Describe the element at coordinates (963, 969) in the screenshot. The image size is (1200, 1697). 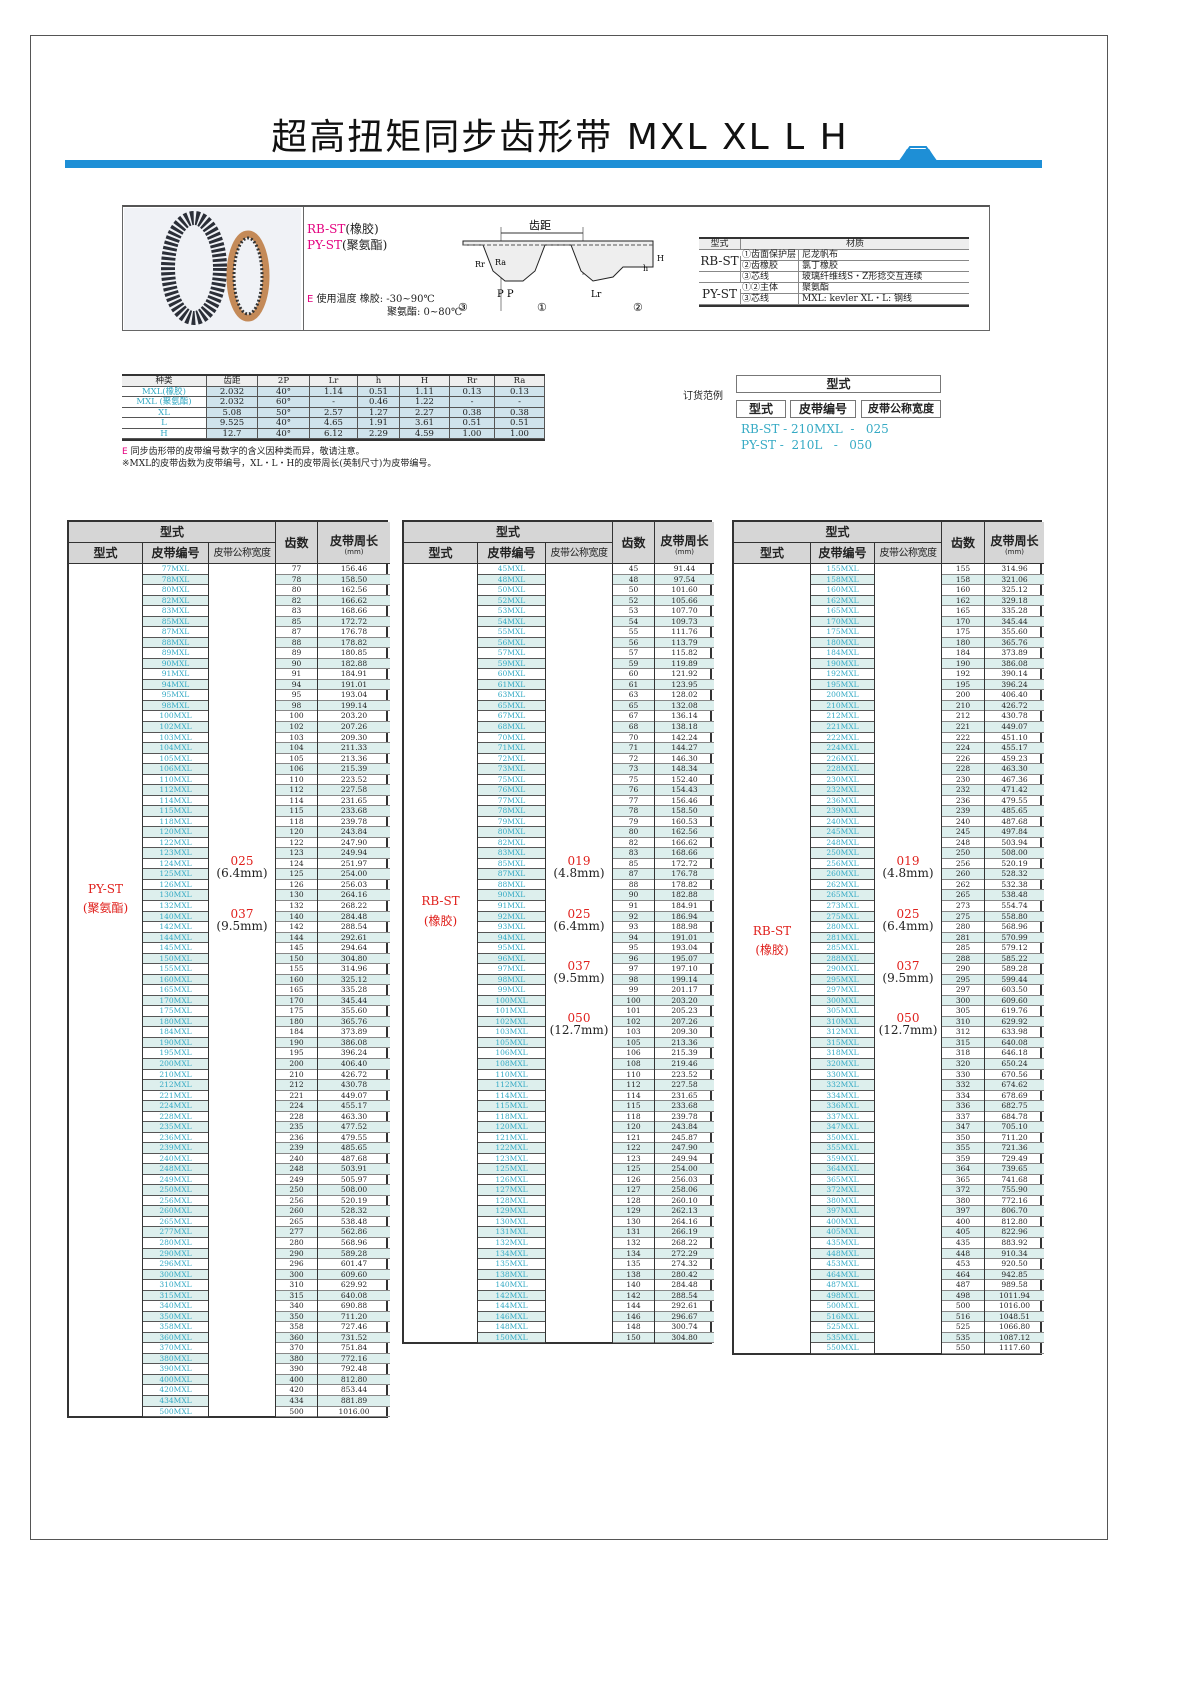
I see `teeth-count: 290` at that location.